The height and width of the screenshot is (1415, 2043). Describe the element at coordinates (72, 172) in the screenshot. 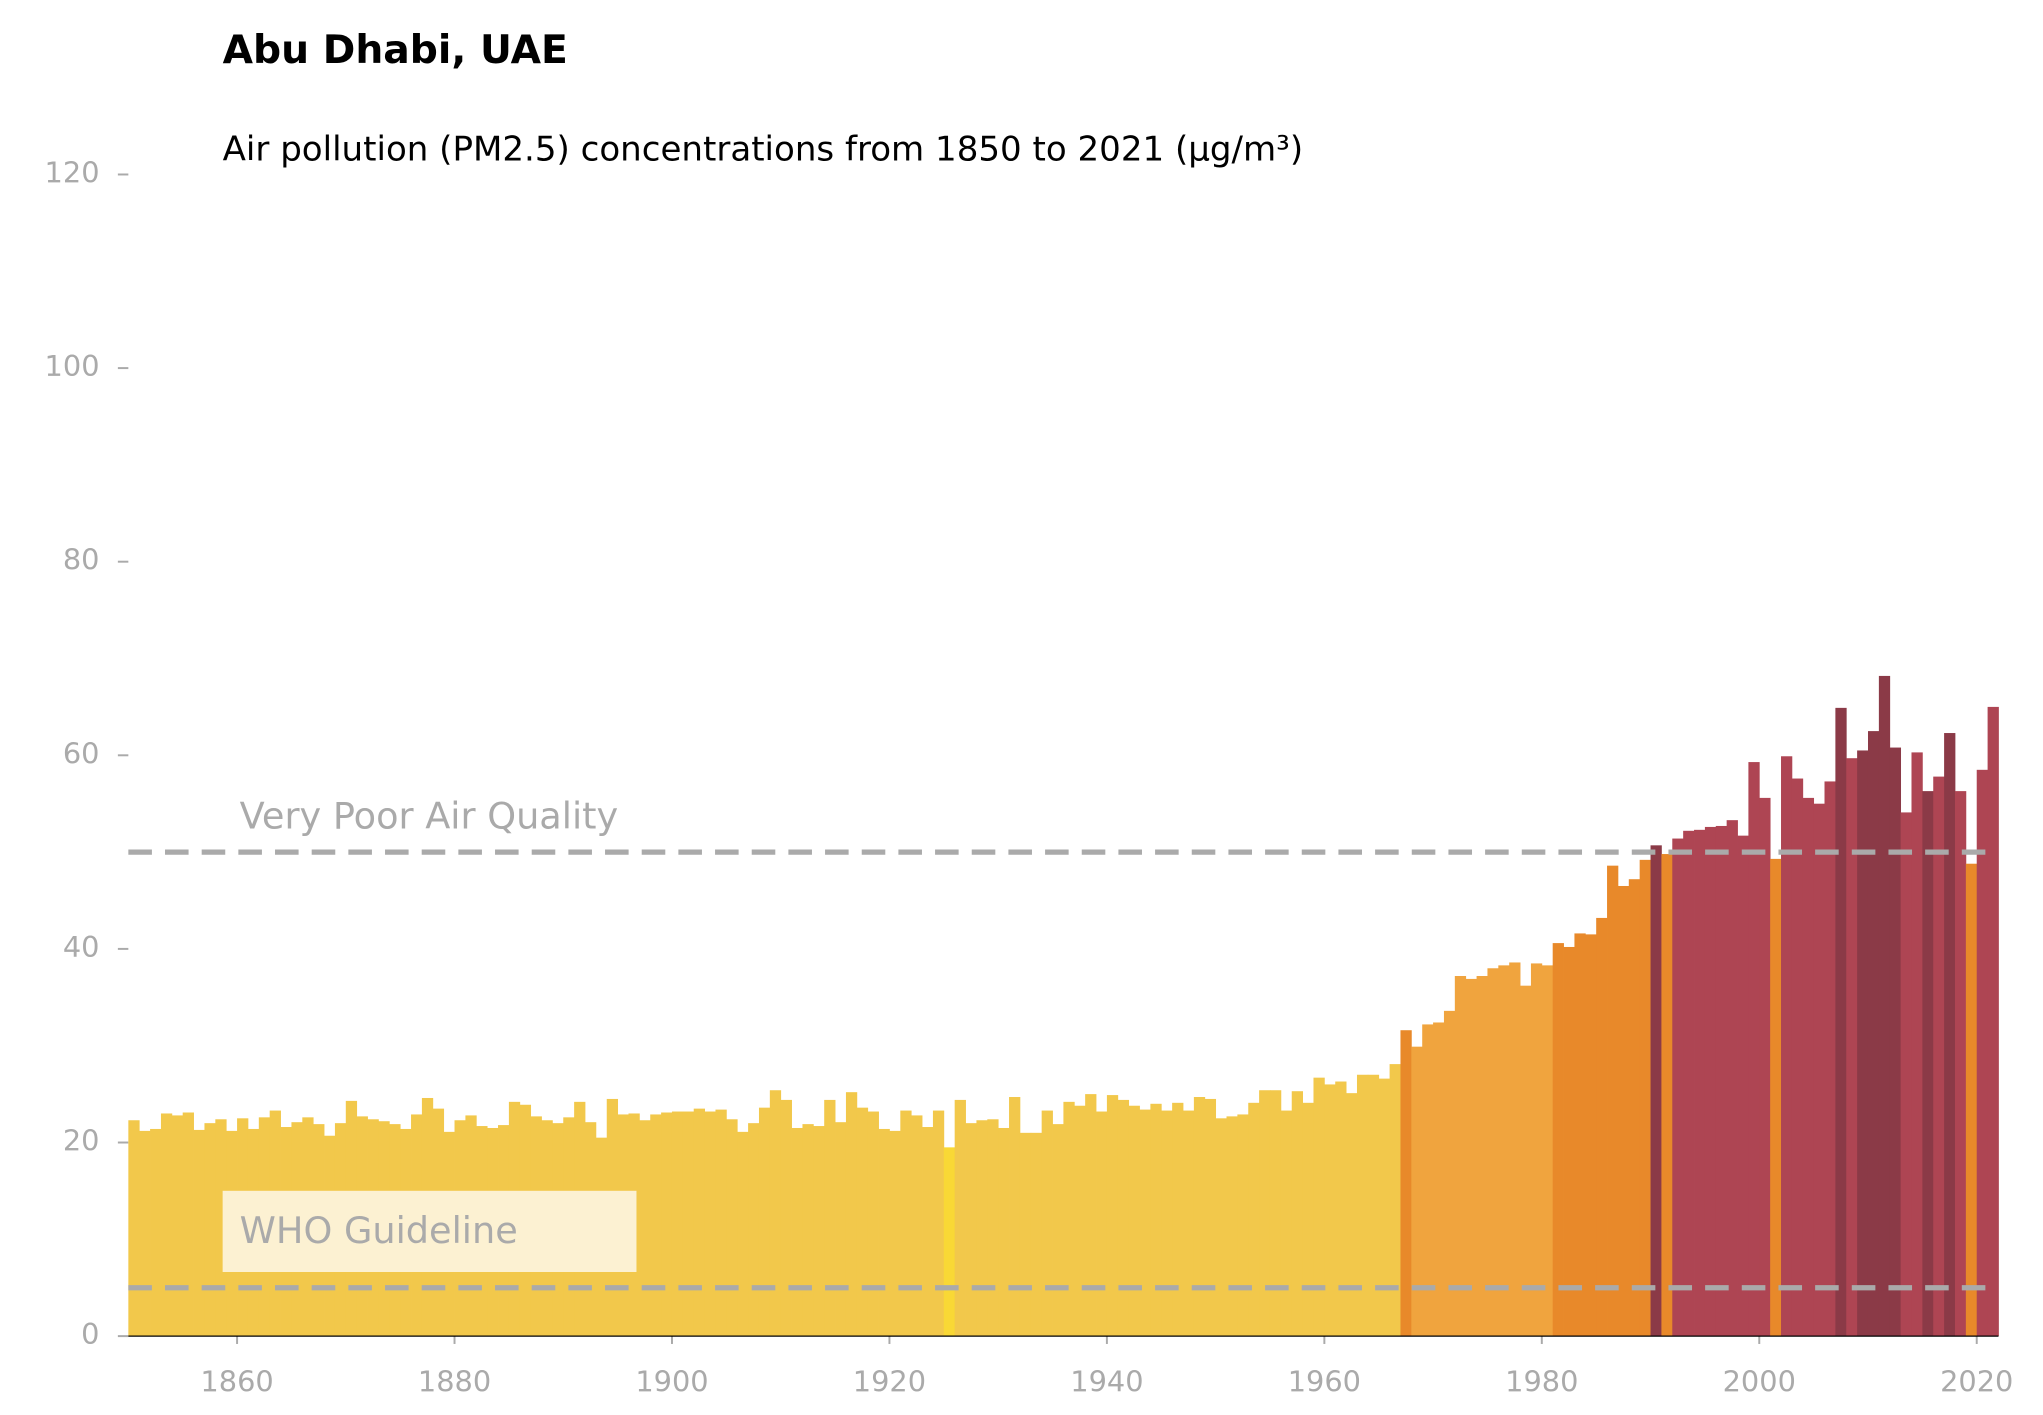

I see `y-tick-label: 120` at that location.